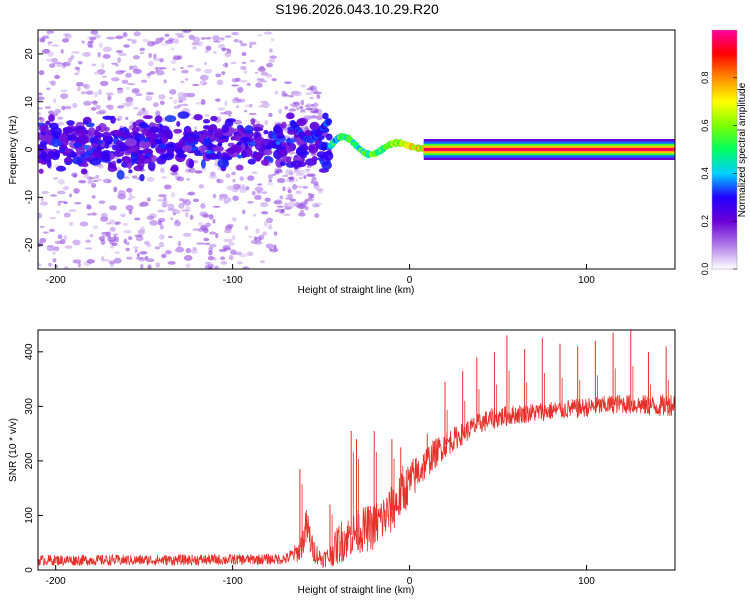 The image size is (750, 600). What do you see at coordinates (356, 290) in the screenshot?
I see `spectrogram-x-label: Height of straight line (km)` at bounding box center [356, 290].